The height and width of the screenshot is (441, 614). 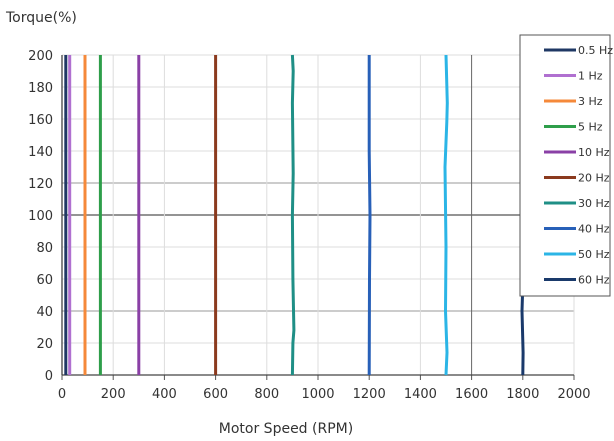 What do you see at coordinates (594, 203) in the screenshot?
I see `legend-label: 30 Hz` at bounding box center [594, 203].